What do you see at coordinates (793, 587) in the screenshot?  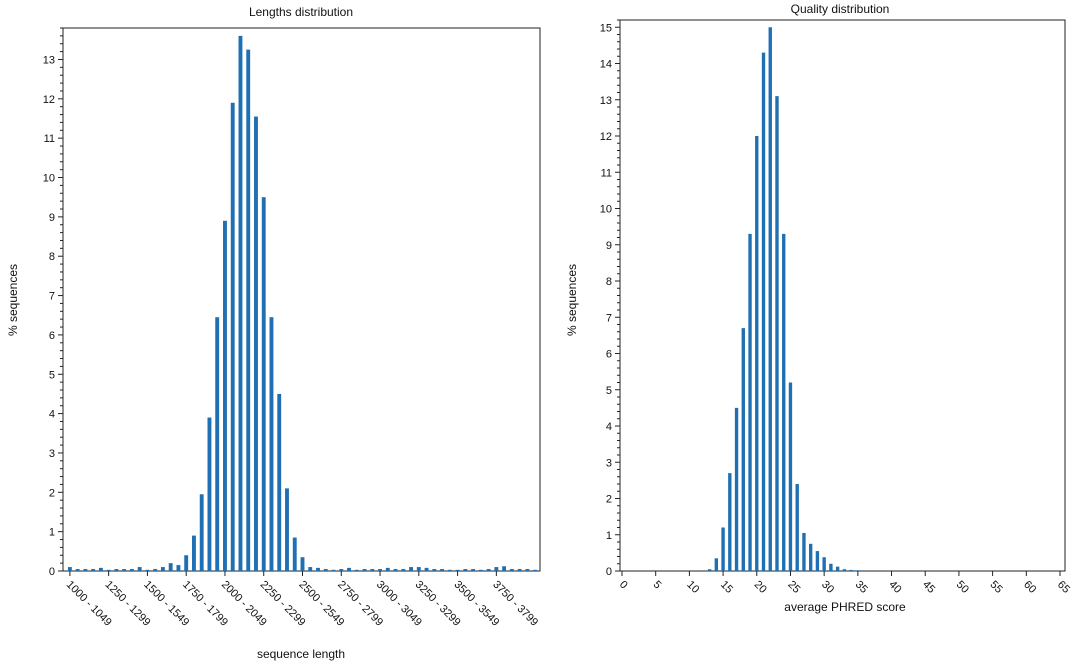 I see `x-tick-label: 25` at bounding box center [793, 587].